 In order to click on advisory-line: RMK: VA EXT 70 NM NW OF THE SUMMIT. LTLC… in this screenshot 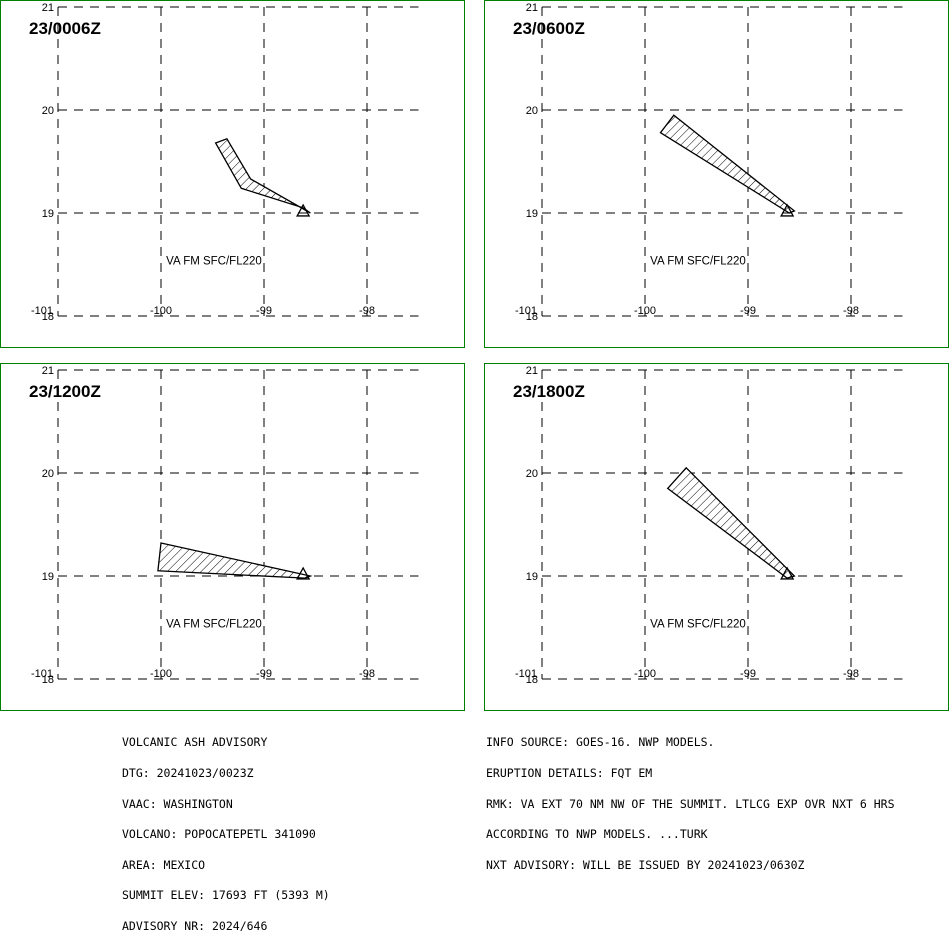, I will do `click(690, 803)`.